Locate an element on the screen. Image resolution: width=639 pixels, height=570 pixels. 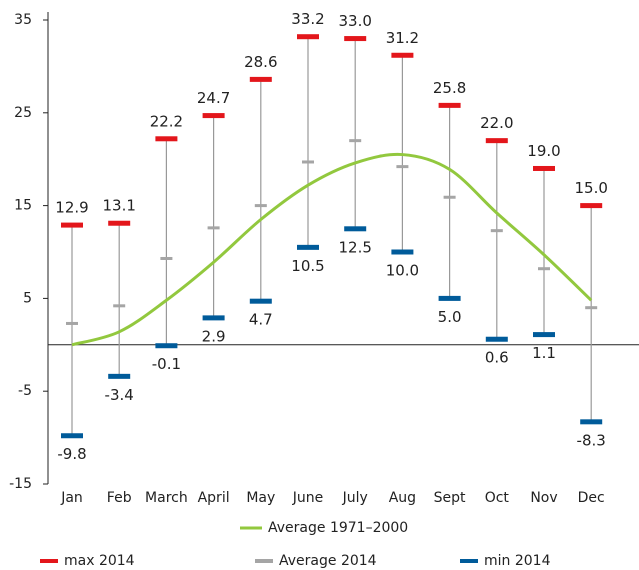
legend-label: min 2014 is located at coordinates (517, 561).